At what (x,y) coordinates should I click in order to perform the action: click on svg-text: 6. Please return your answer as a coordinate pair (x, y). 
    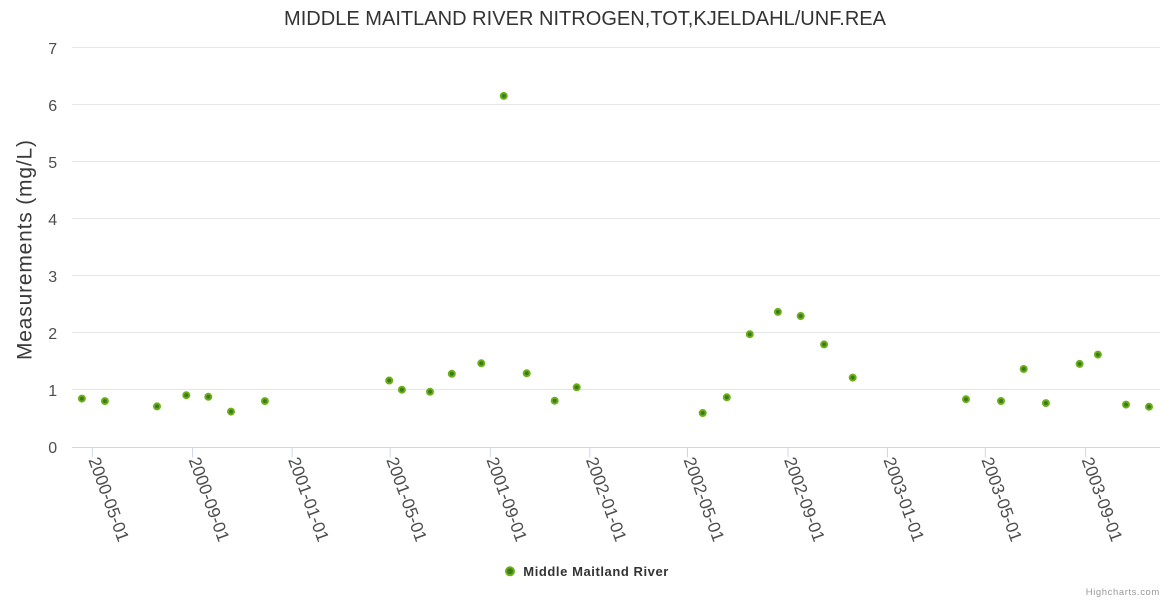
    Looking at the image, I should click on (52, 106).